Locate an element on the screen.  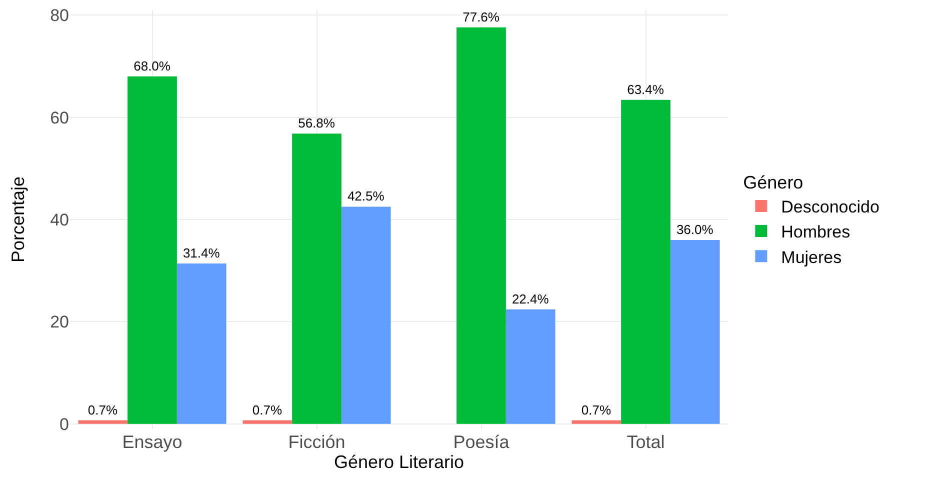
data-label: 68.0% is located at coordinates (152, 66).